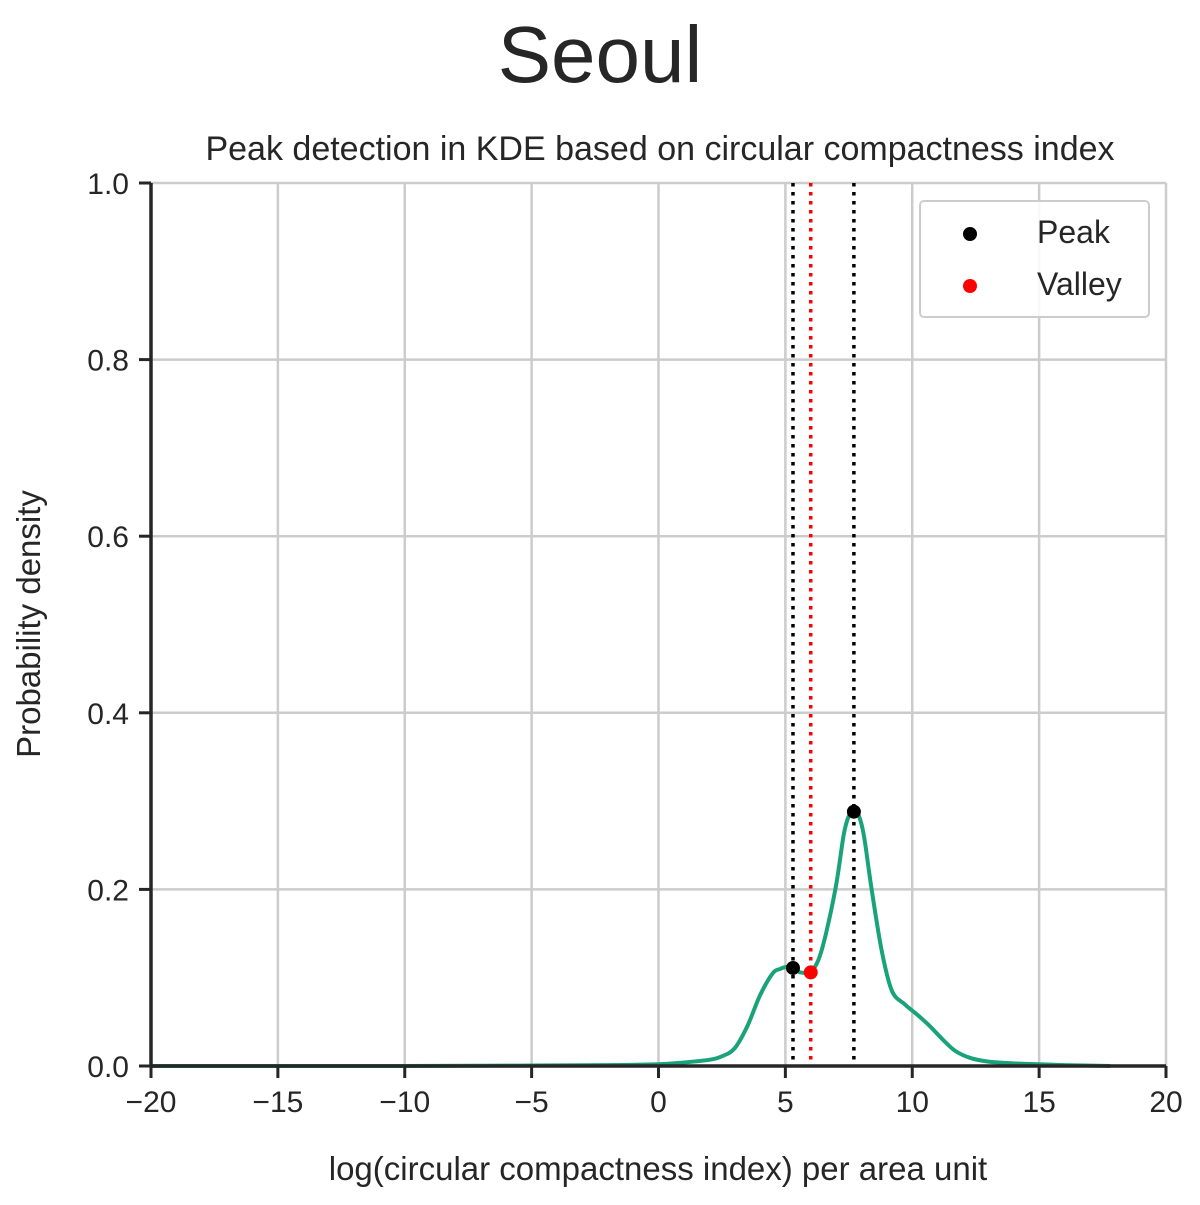 The image size is (1200, 1205). What do you see at coordinates (823, 892) in the screenshot?
I see `point-layer` at bounding box center [823, 892].